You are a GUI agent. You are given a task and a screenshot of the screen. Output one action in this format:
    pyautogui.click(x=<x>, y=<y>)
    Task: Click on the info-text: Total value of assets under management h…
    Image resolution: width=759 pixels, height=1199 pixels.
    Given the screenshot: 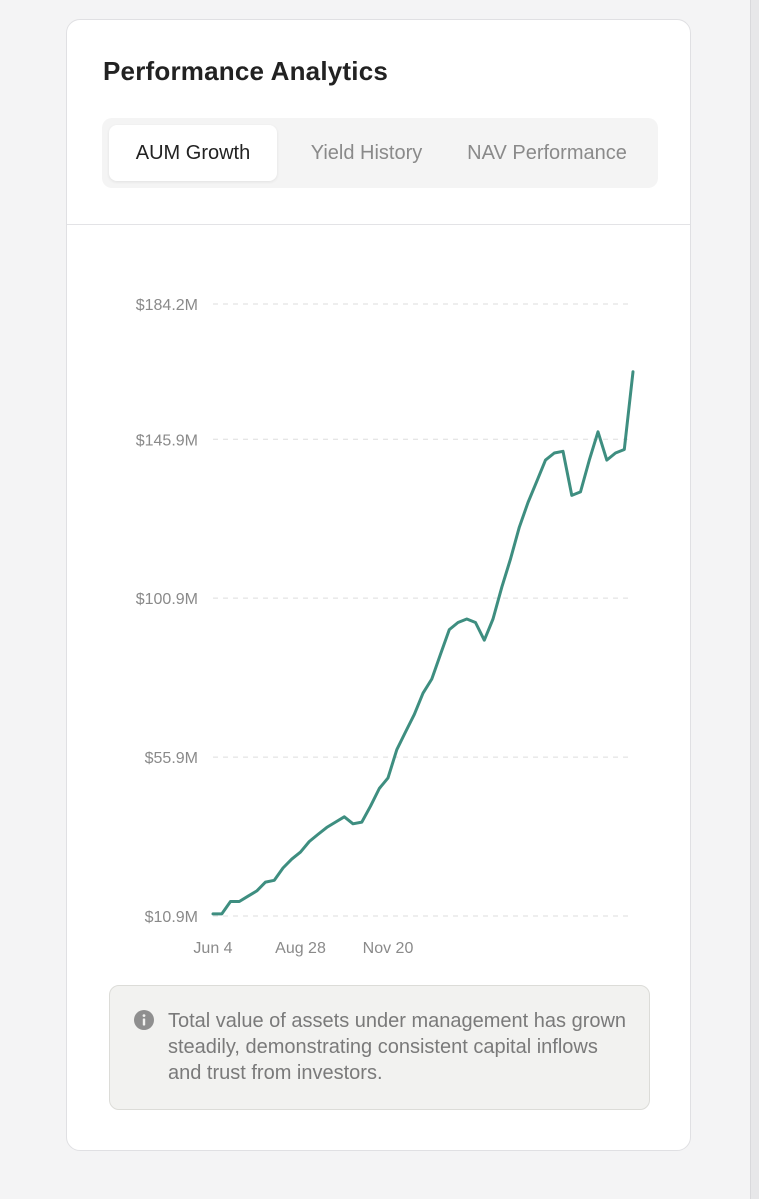 What is the action you would take?
    pyautogui.click(x=397, y=1047)
    